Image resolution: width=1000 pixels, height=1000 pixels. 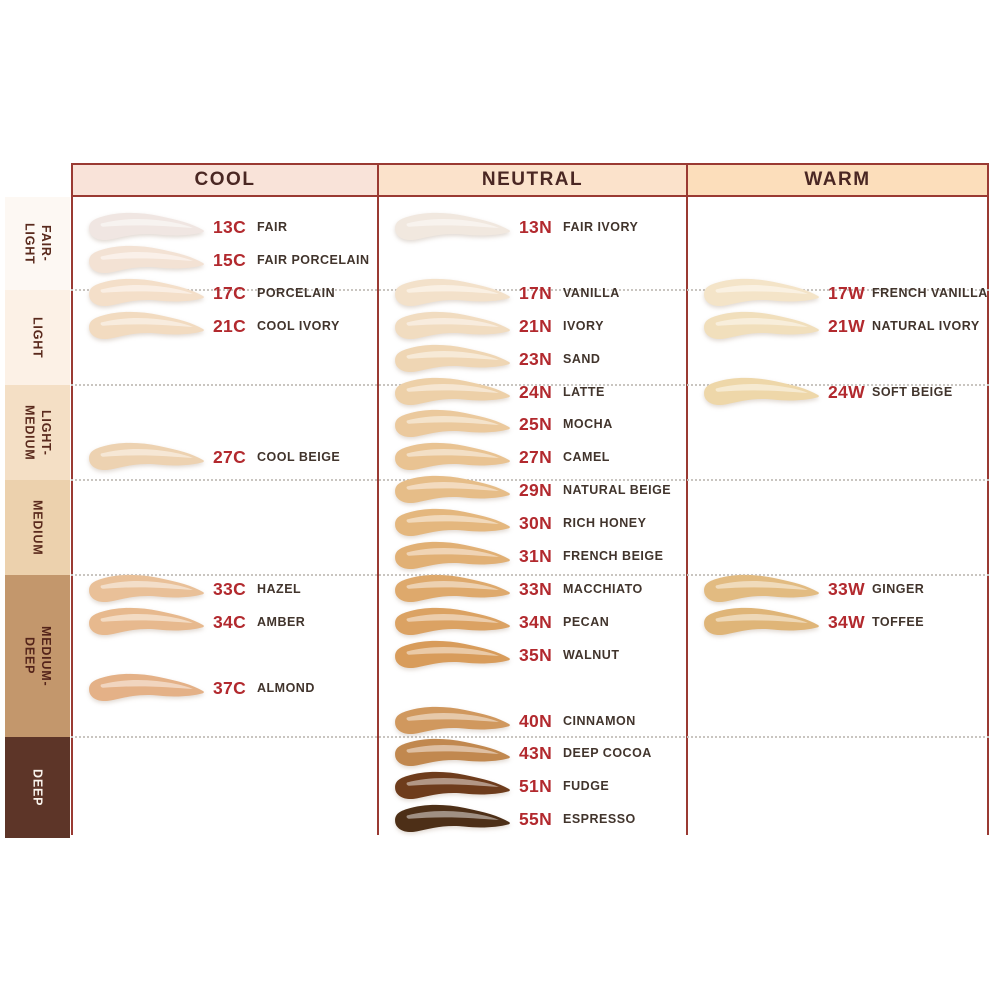 What do you see at coordinates (530, 490) in the screenshot?
I see `shade-entry: 29N NATURAL BEIGE` at bounding box center [530, 490].